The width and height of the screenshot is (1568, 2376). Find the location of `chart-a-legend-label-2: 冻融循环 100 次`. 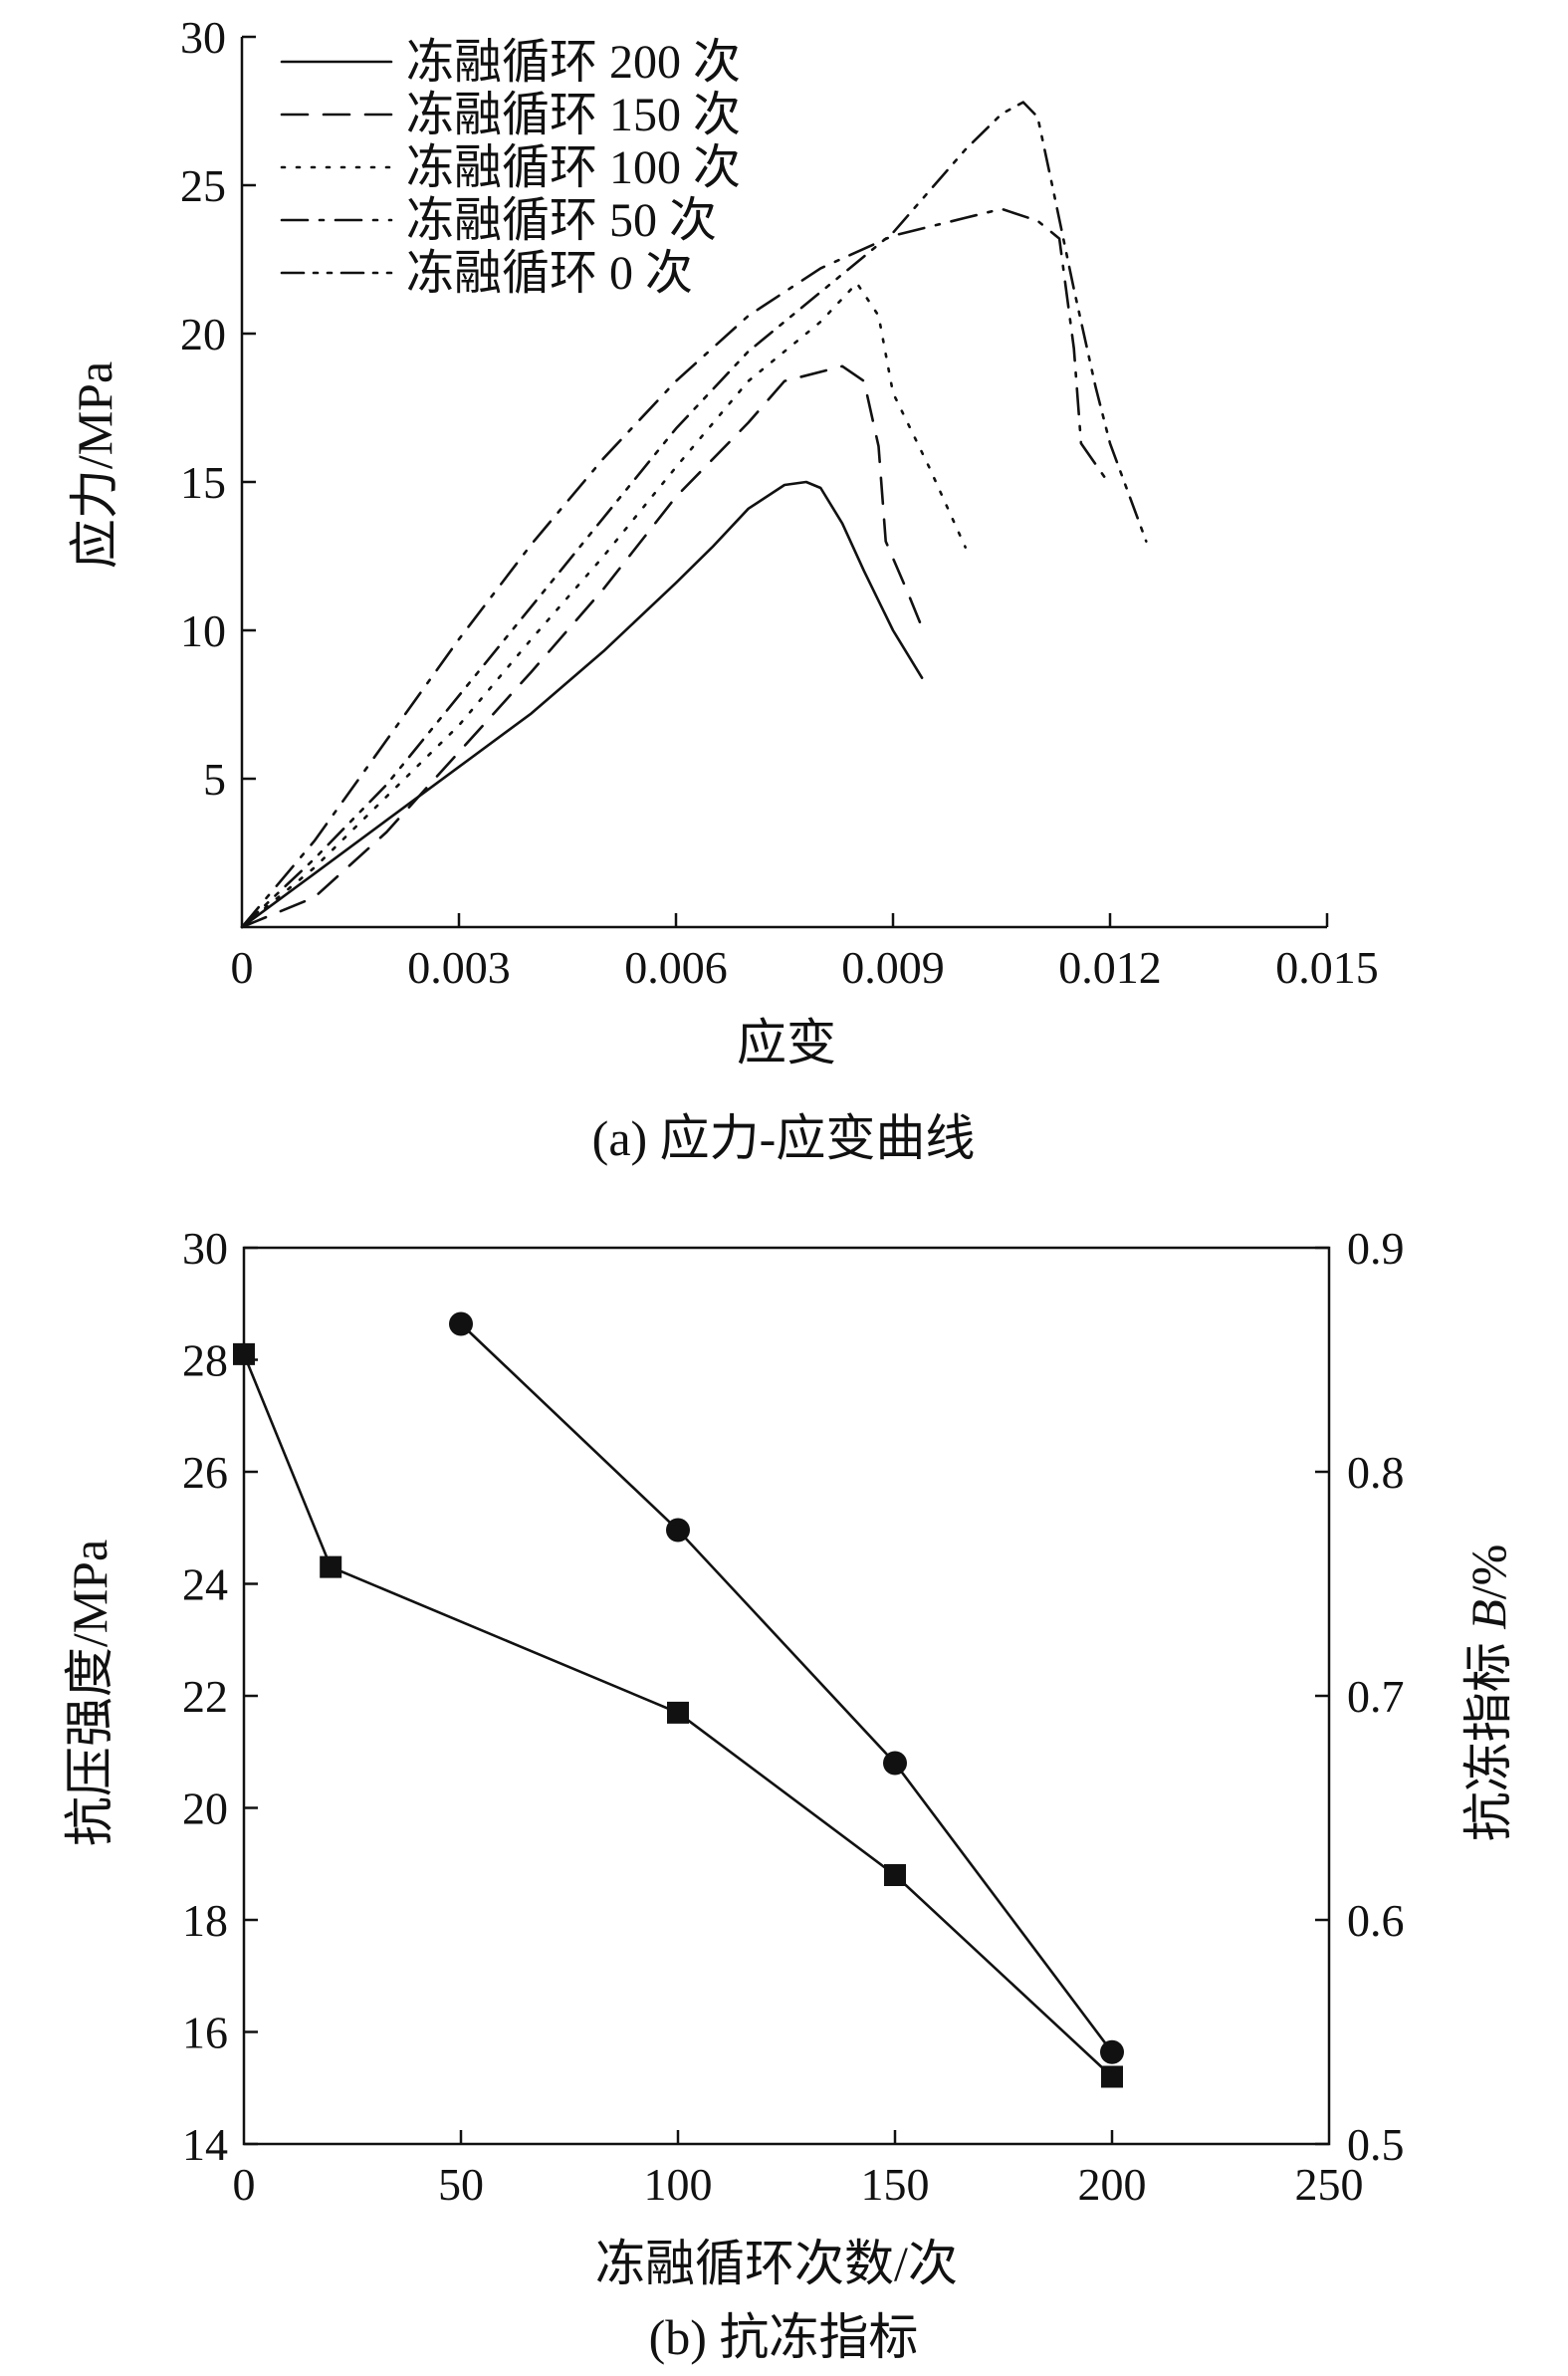

chart-a-legend-label-2: 冻融循环 100 次 is located at coordinates (573, 167).